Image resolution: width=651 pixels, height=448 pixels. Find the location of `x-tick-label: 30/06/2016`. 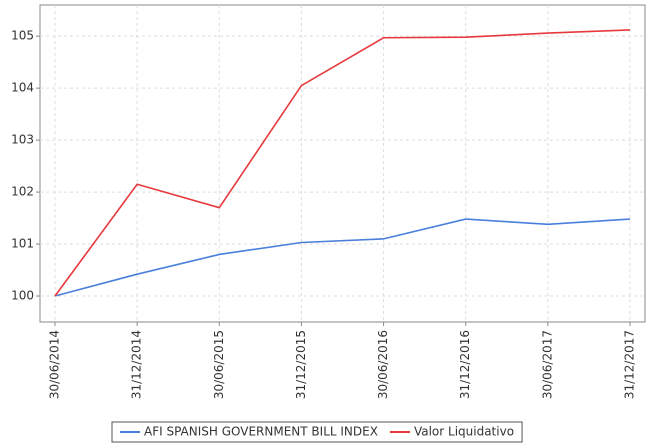

x-tick-label: 30/06/2016 is located at coordinates (383, 364).